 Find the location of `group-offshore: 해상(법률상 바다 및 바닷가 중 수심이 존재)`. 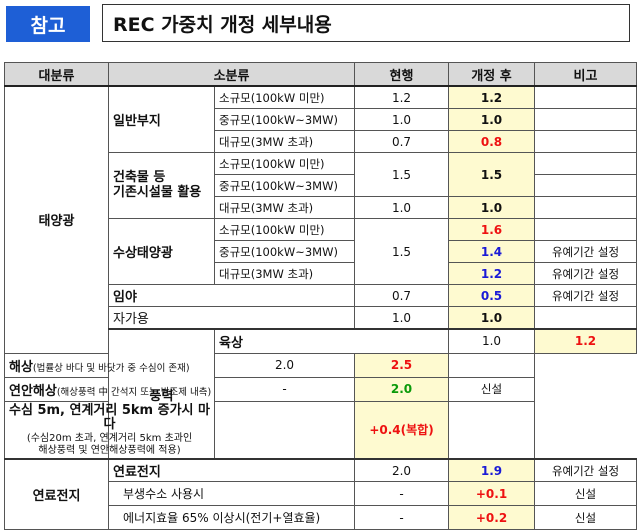

group-offshore: 해상(법률상 바다 및 바닷가 중 수심이 존재) is located at coordinates (109, 365).